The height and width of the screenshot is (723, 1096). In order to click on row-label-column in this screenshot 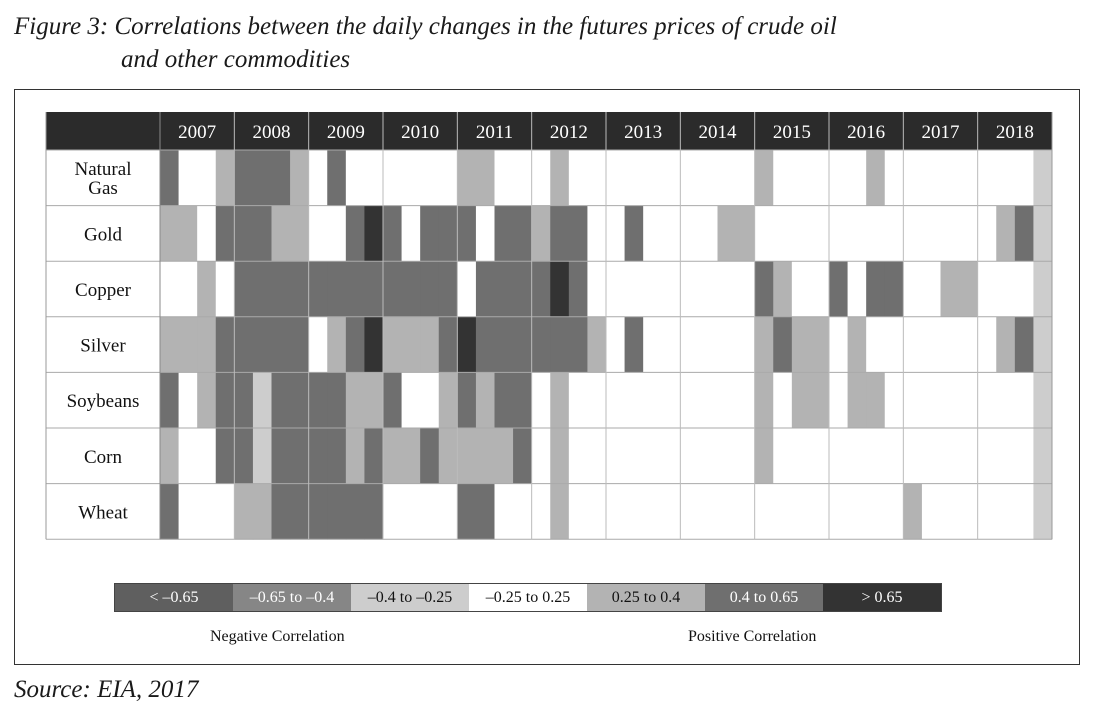, I will do `click(103, 345)`.